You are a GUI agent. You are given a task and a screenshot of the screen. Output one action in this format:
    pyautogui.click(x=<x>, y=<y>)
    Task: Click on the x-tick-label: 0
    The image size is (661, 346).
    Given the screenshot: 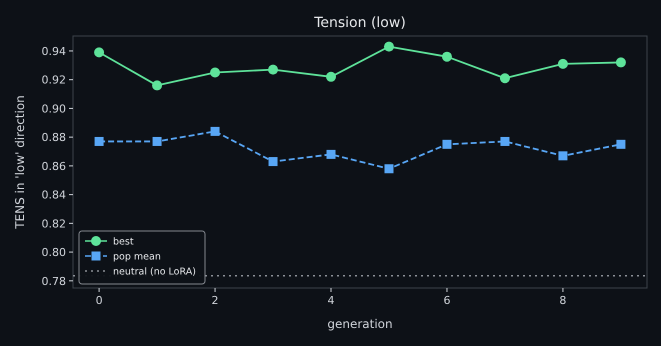 What is the action you would take?
    pyautogui.click(x=99, y=300)
    